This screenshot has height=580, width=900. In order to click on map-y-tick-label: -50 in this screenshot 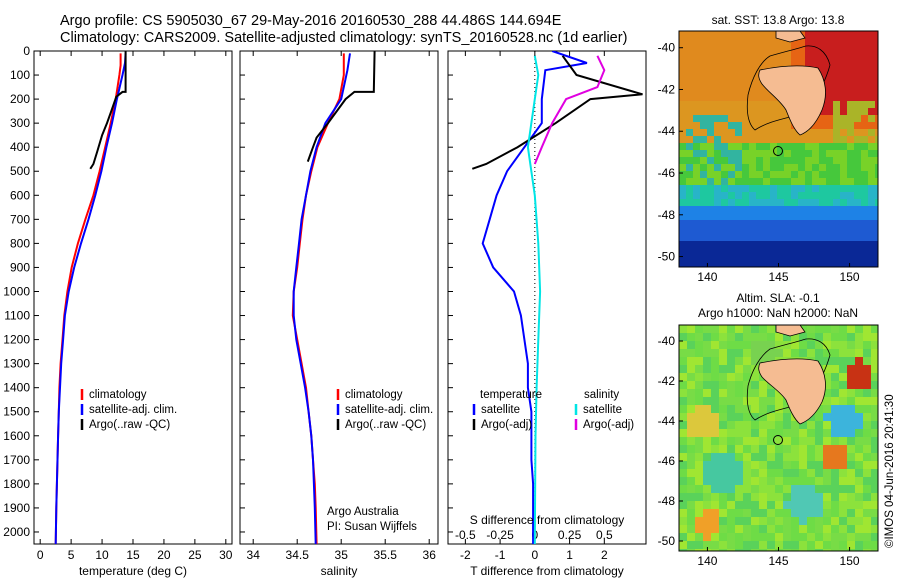, I will do `click(667, 257)`.